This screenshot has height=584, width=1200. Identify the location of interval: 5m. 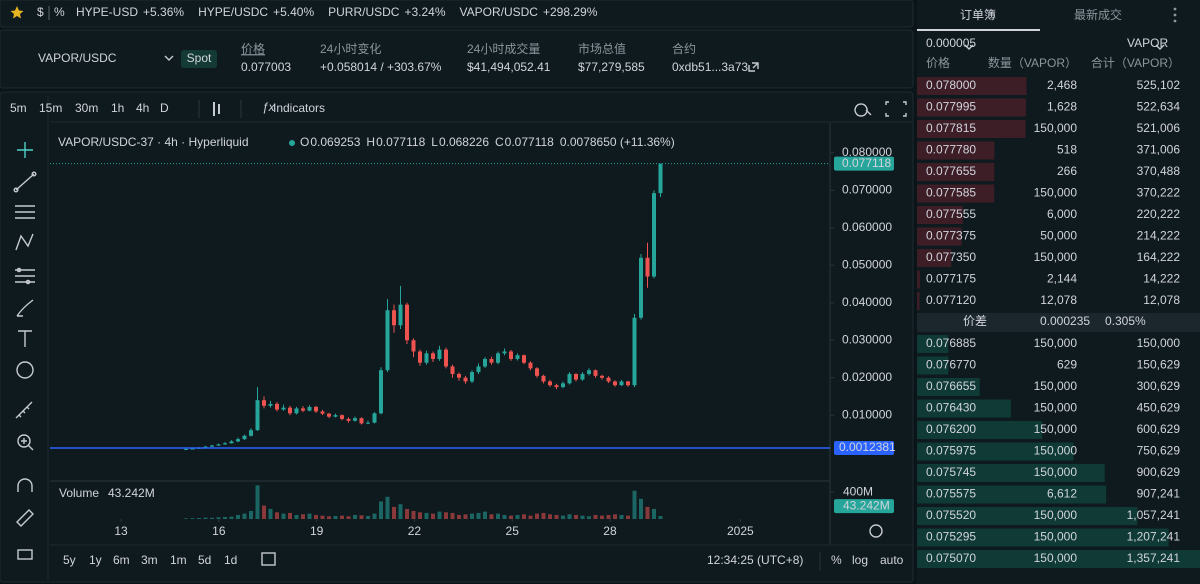
(18, 108).